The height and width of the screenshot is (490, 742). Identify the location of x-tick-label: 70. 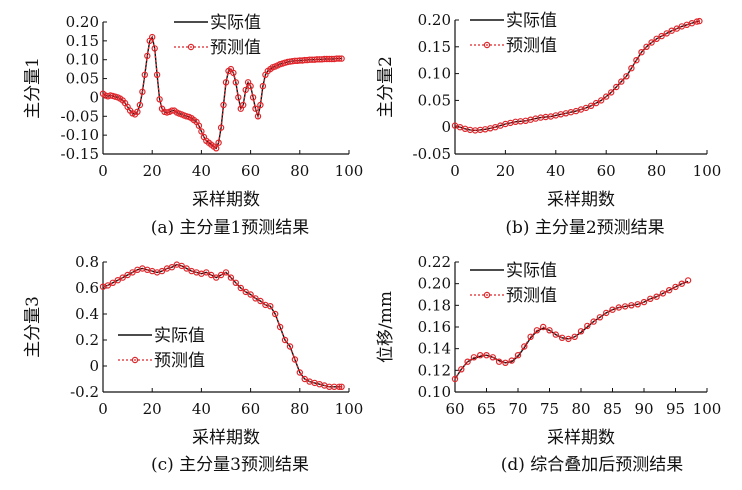
(517, 409).